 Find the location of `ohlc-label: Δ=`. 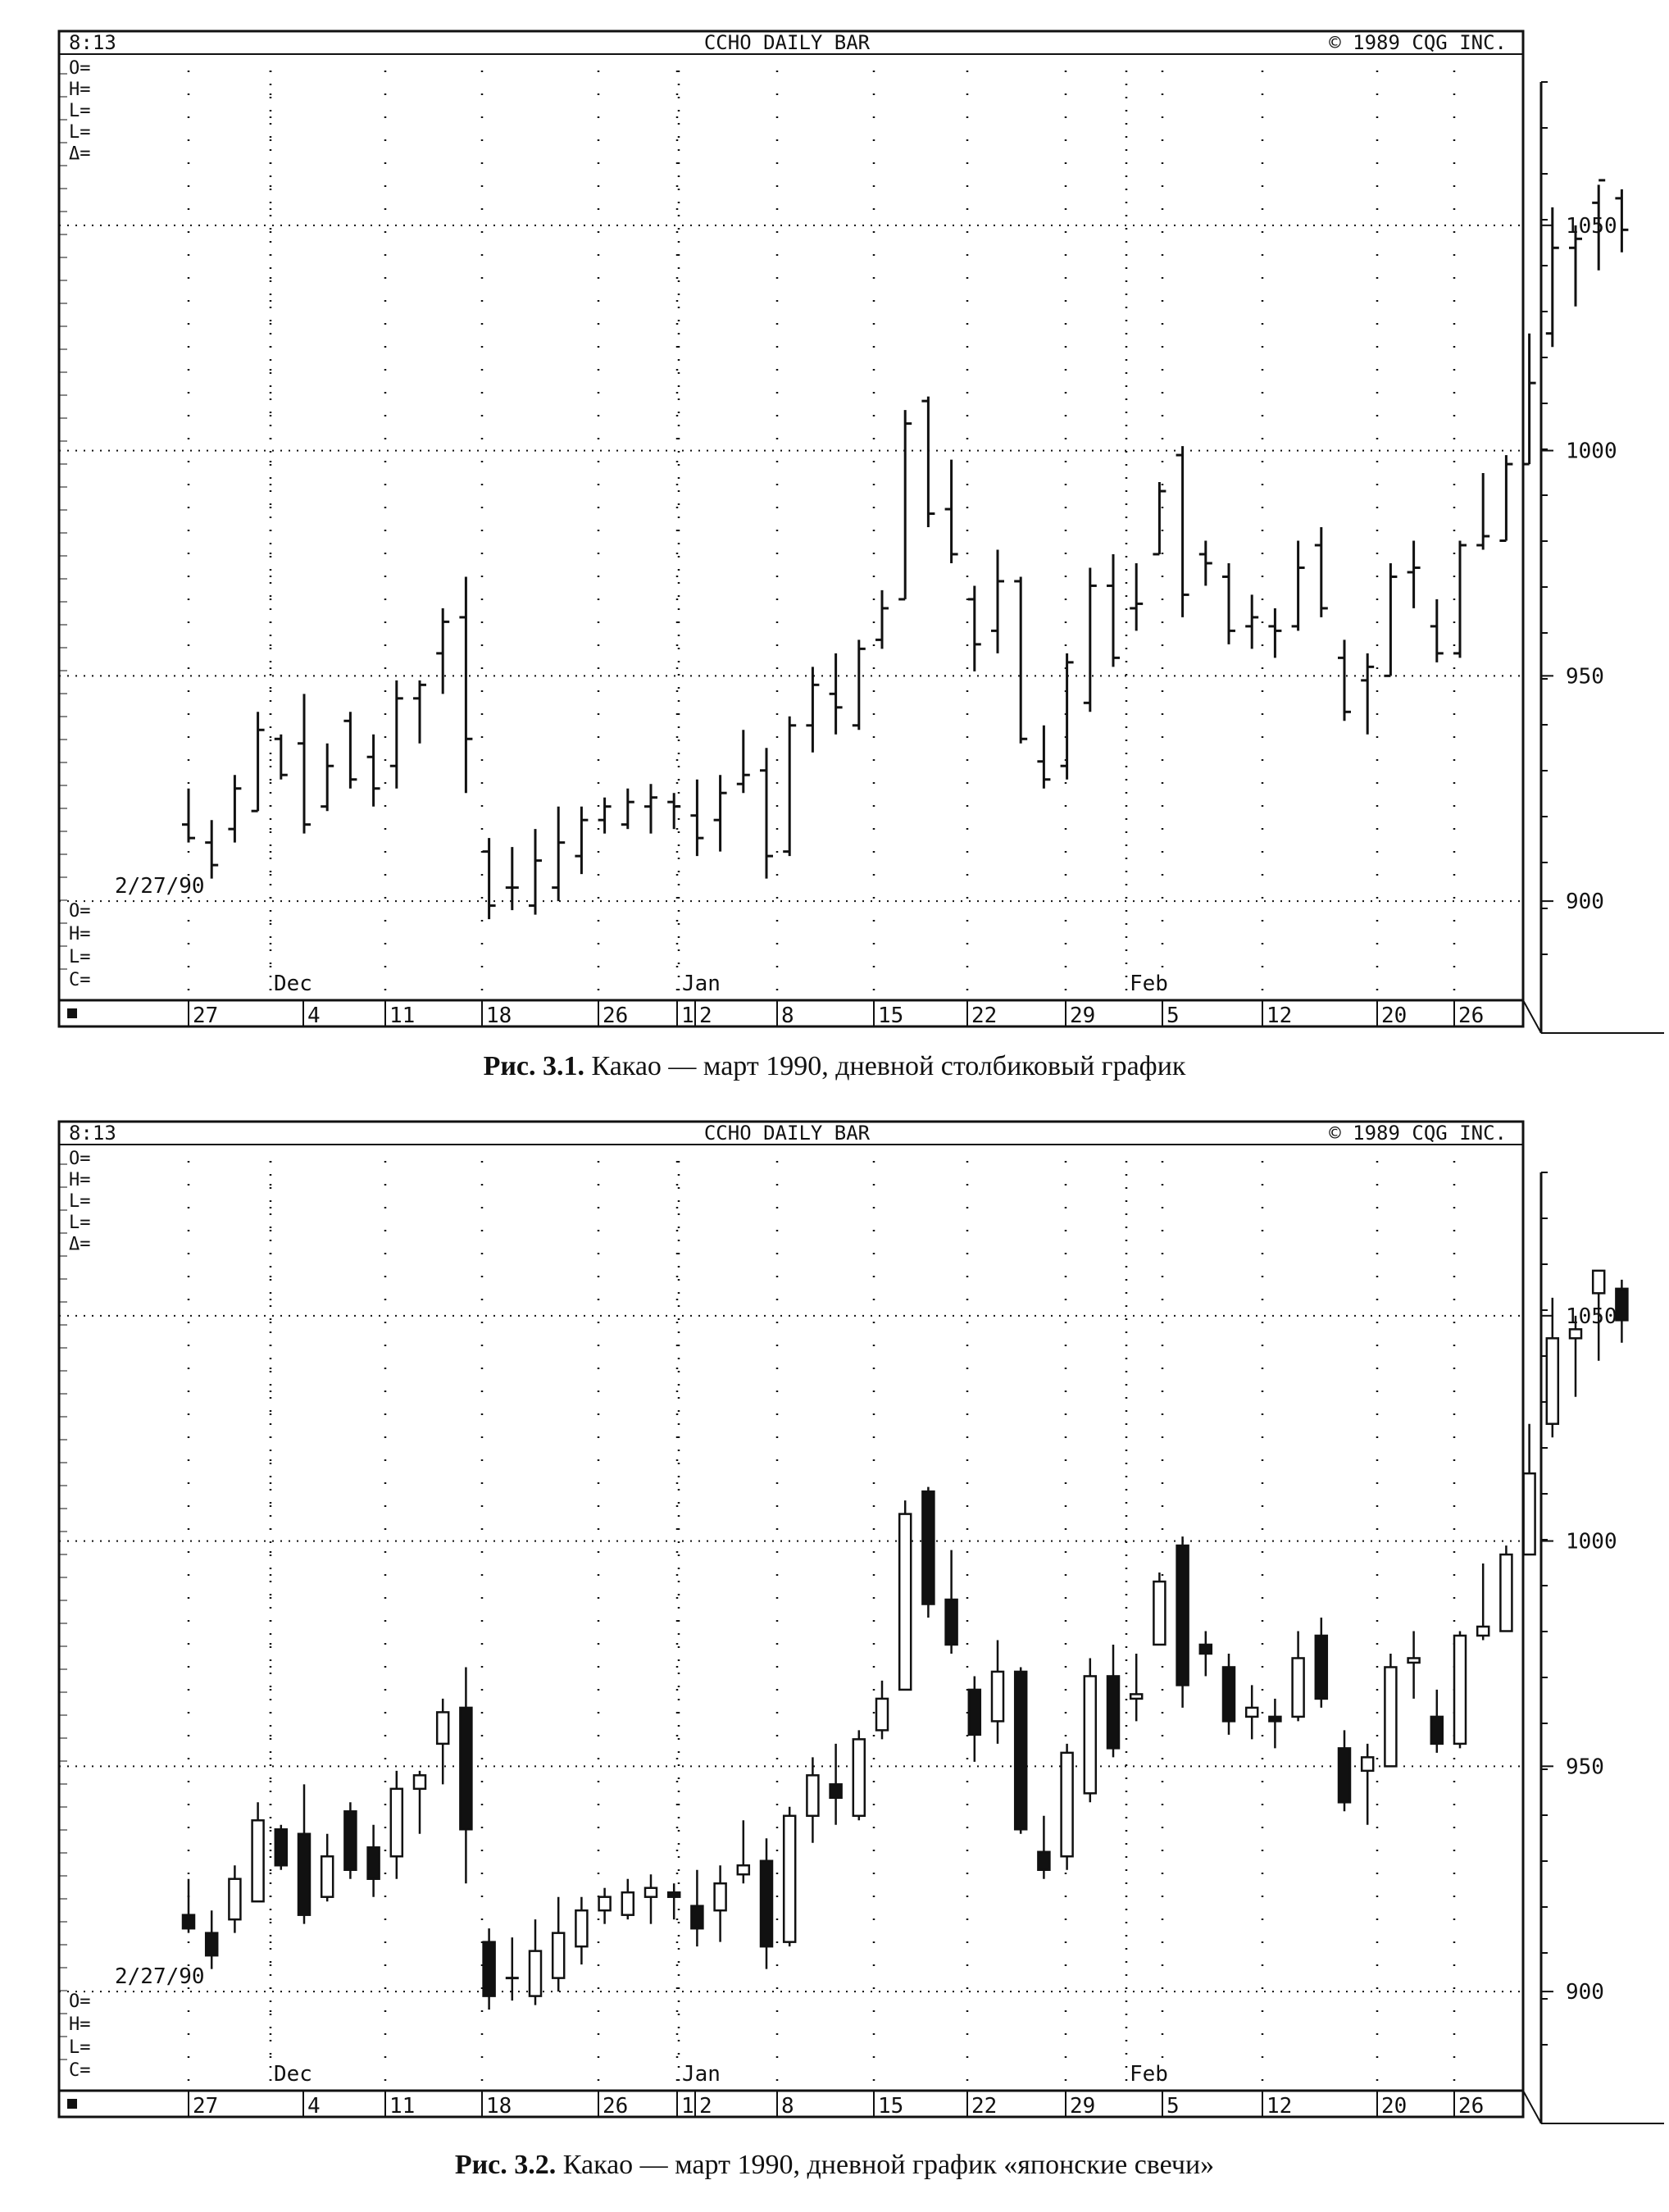

ohlc-label: Δ= is located at coordinates (80, 154).